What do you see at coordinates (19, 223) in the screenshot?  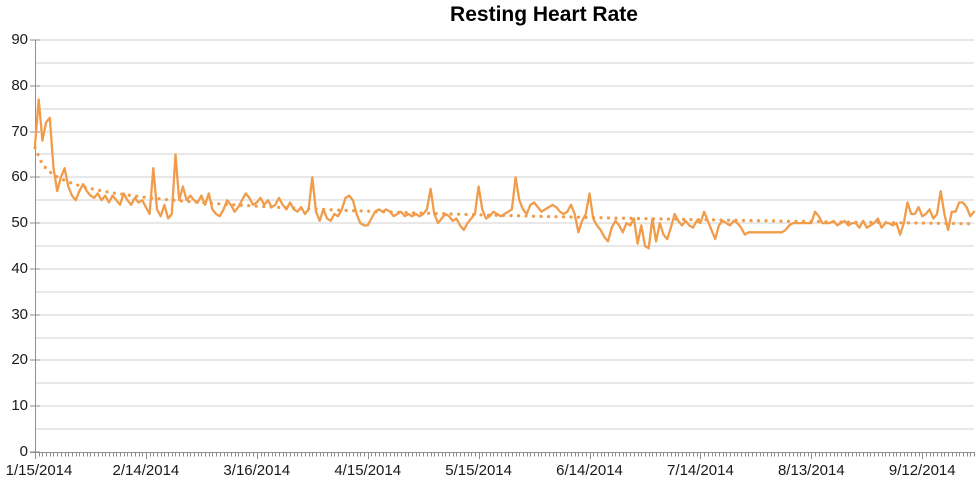 I see `y-axis-tick-label: 50` at bounding box center [19, 223].